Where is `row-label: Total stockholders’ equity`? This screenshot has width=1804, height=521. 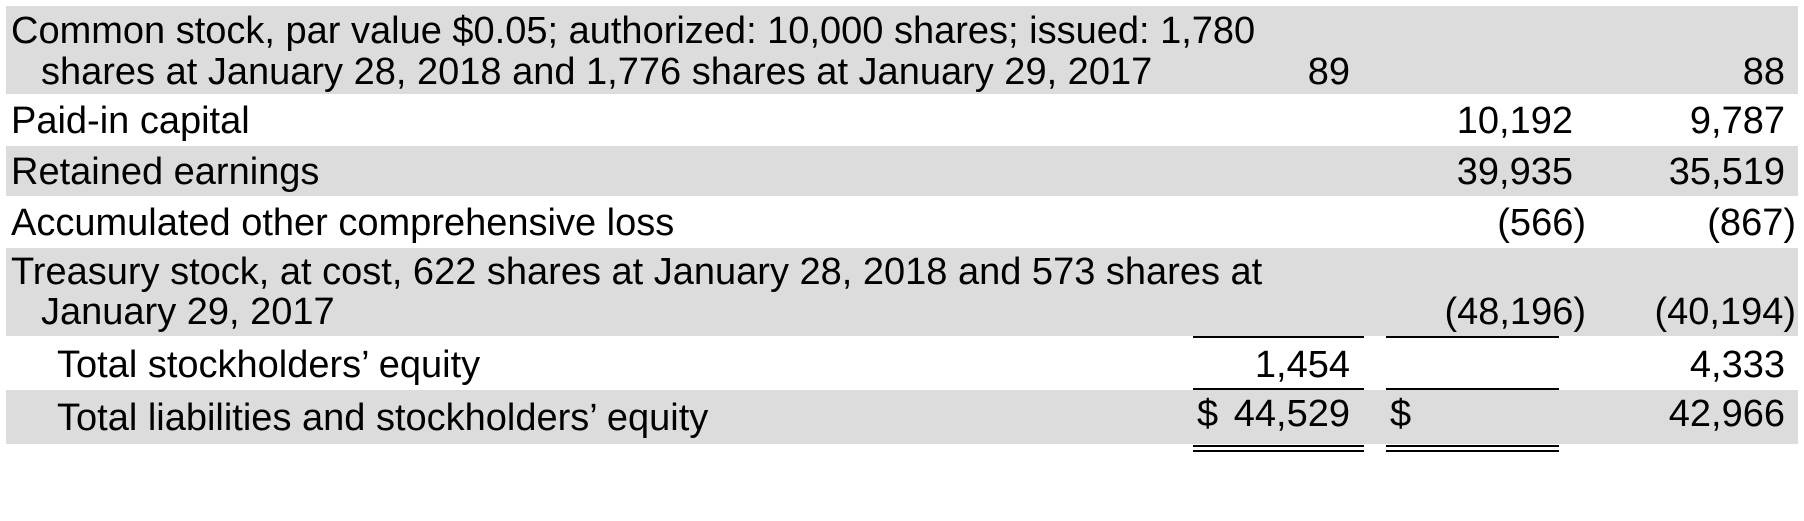
row-label: Total stockholders’ equity is located at coordinates (269, 365).